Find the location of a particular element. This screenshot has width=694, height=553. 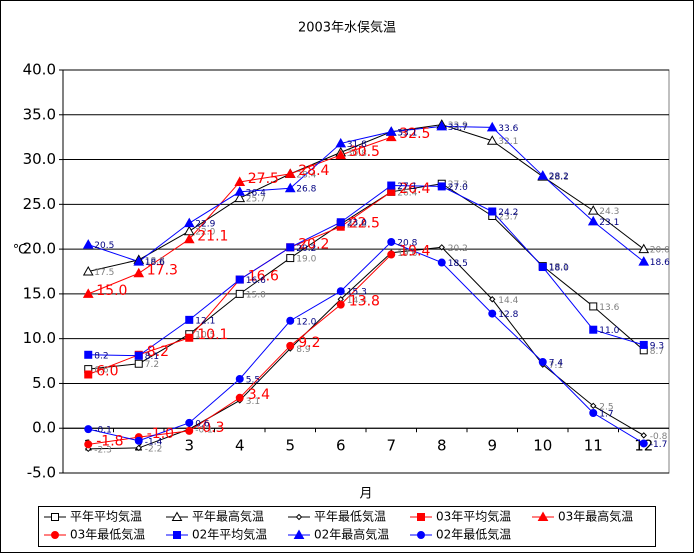

data-label: 10.5 is located at coordinates (205, 336).